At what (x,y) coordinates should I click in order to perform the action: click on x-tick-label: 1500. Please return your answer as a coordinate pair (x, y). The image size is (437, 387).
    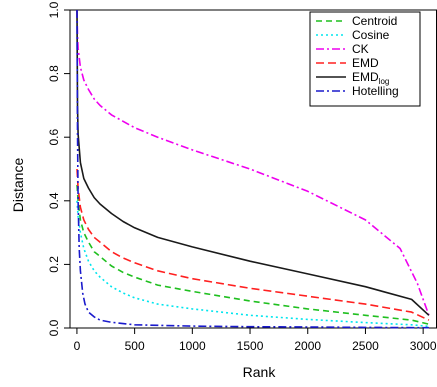
    Looking at the image, I should click on (250, 346).